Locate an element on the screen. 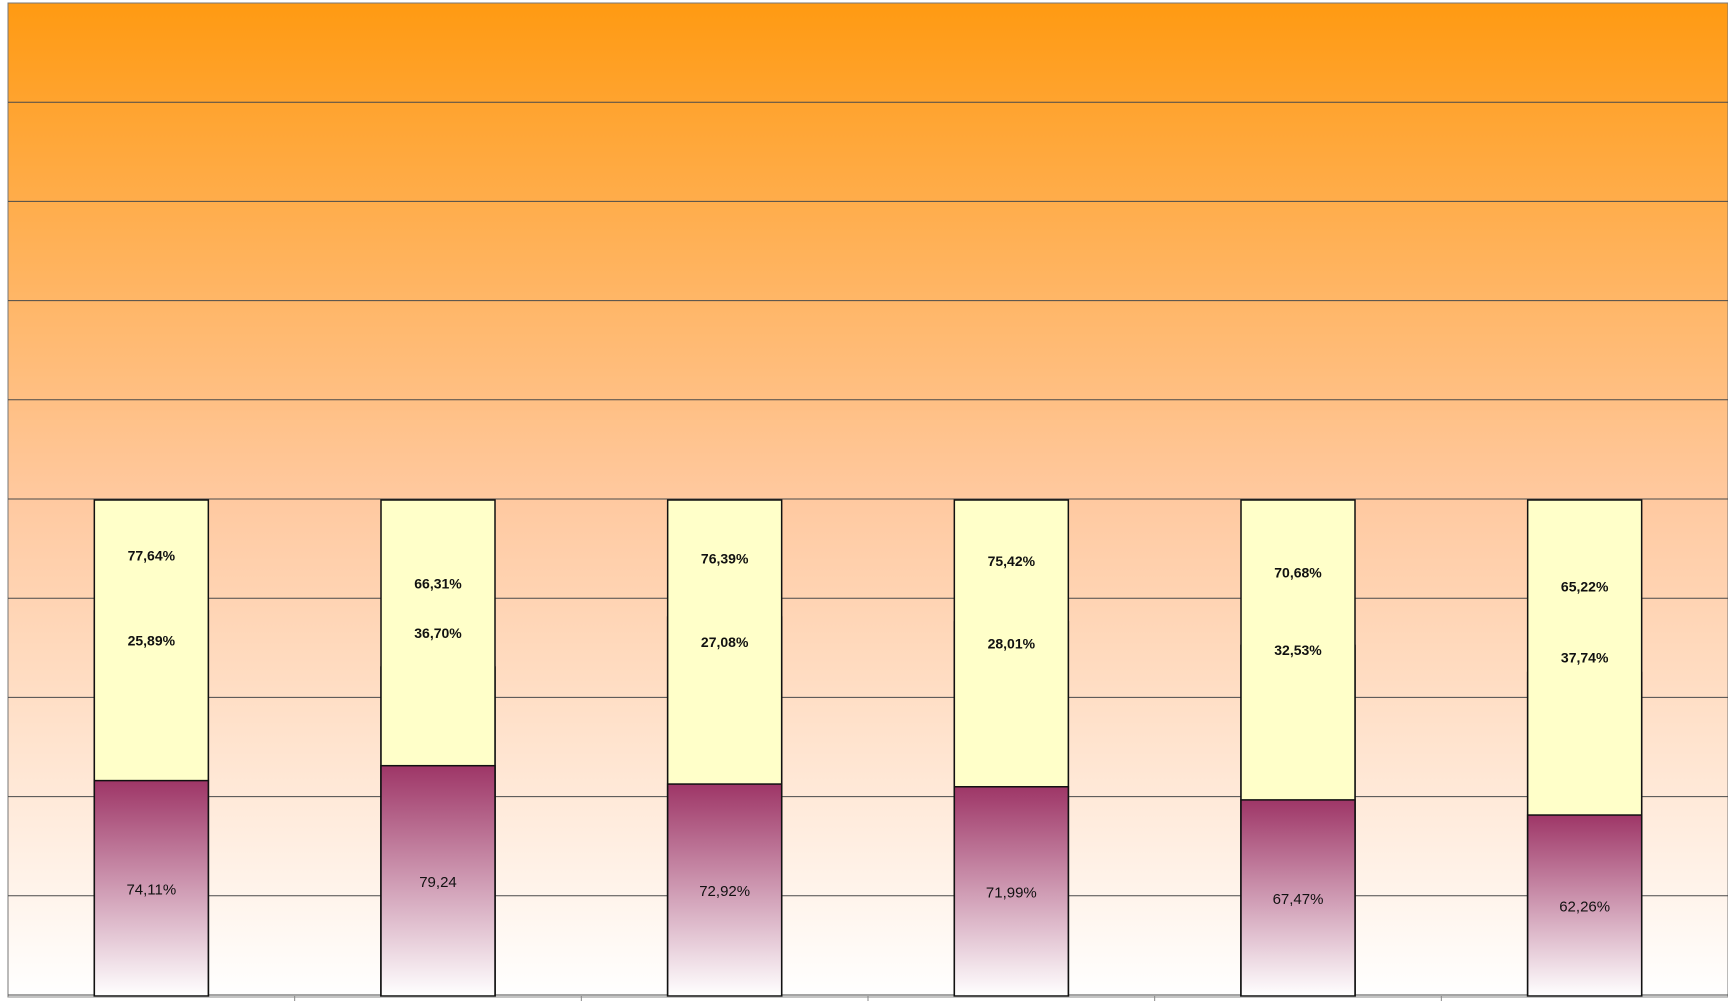  data-label-yellow: 32,53% is located at coordinates (1298, 650).